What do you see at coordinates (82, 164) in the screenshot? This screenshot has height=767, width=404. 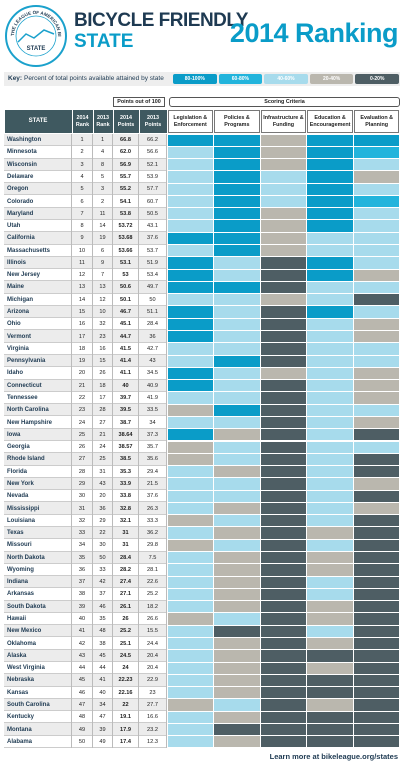 I see `table-cell: 3` at bounding box center [82, 164].